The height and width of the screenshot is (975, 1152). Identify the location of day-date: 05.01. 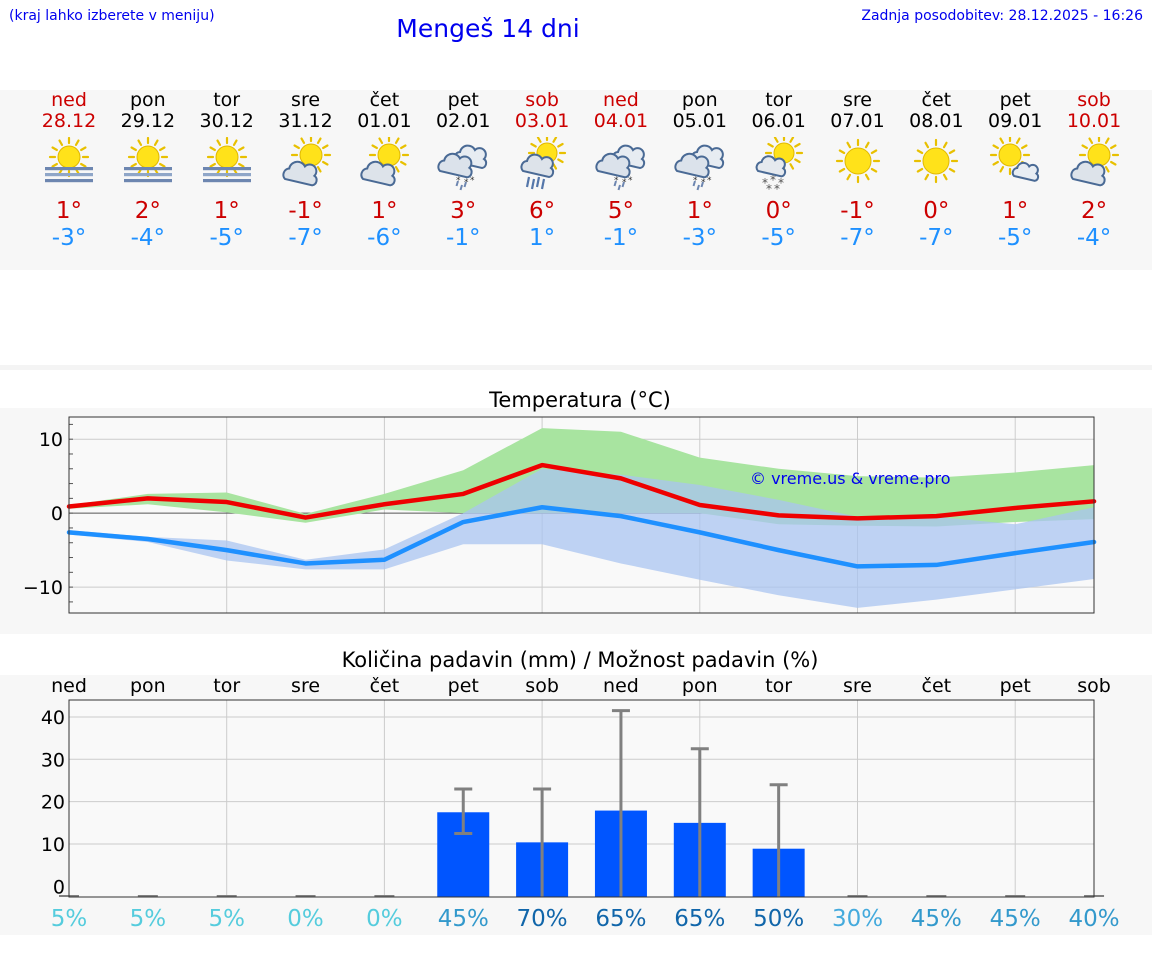
(699, 121).